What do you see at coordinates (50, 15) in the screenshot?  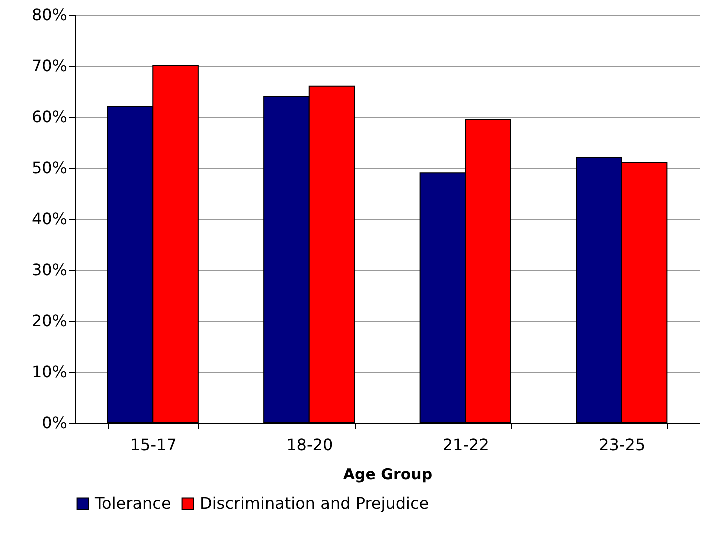 I see `y-tick-label: 80%` at bounding box center [50, 15].